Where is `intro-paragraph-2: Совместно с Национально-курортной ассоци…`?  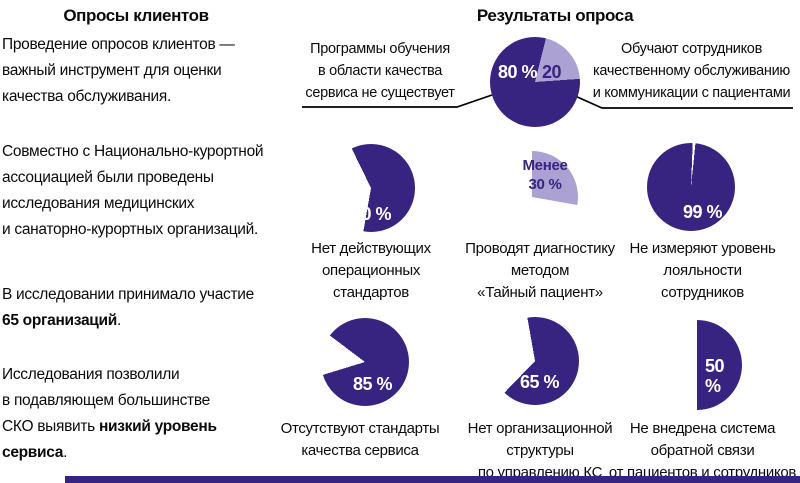 intro-paragraph-2: Совместно с Национально-курортной ассоци… is located at coordinates (133, 190).